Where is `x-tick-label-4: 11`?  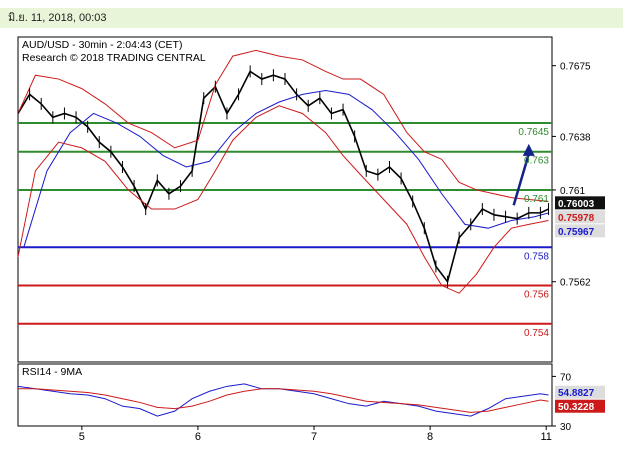 x-tick-label-4: 11 is located at coordinates (545, 437).